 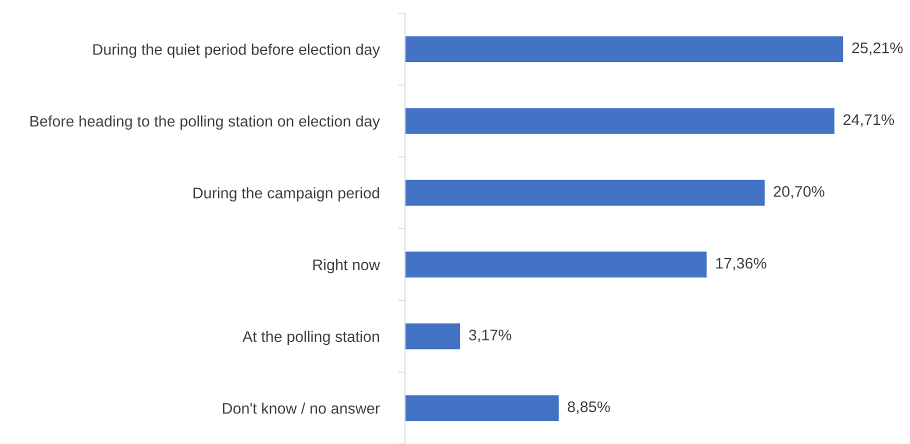 I want to click on y-tick-label: During the quiet period before election day, so click(x=236, y=51).